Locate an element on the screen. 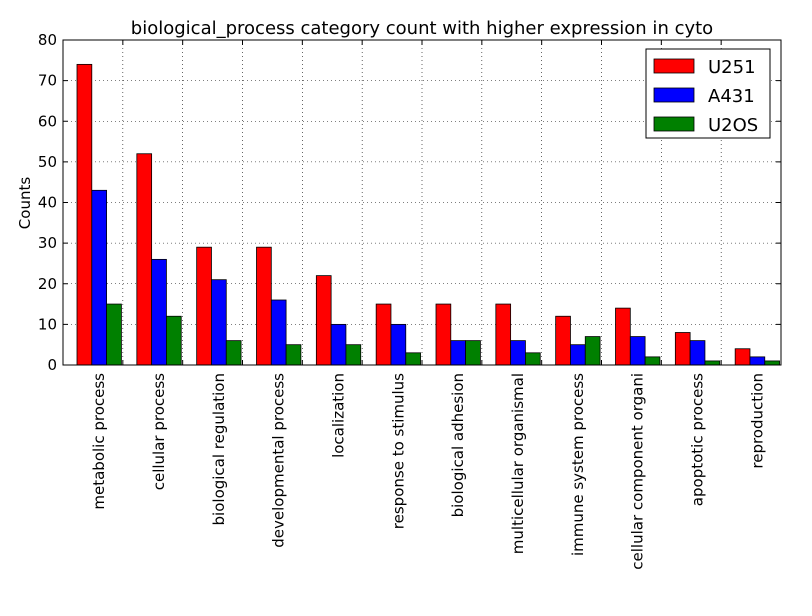  x-tick-label: multicellular organismal is located at coordinates (518, 463).